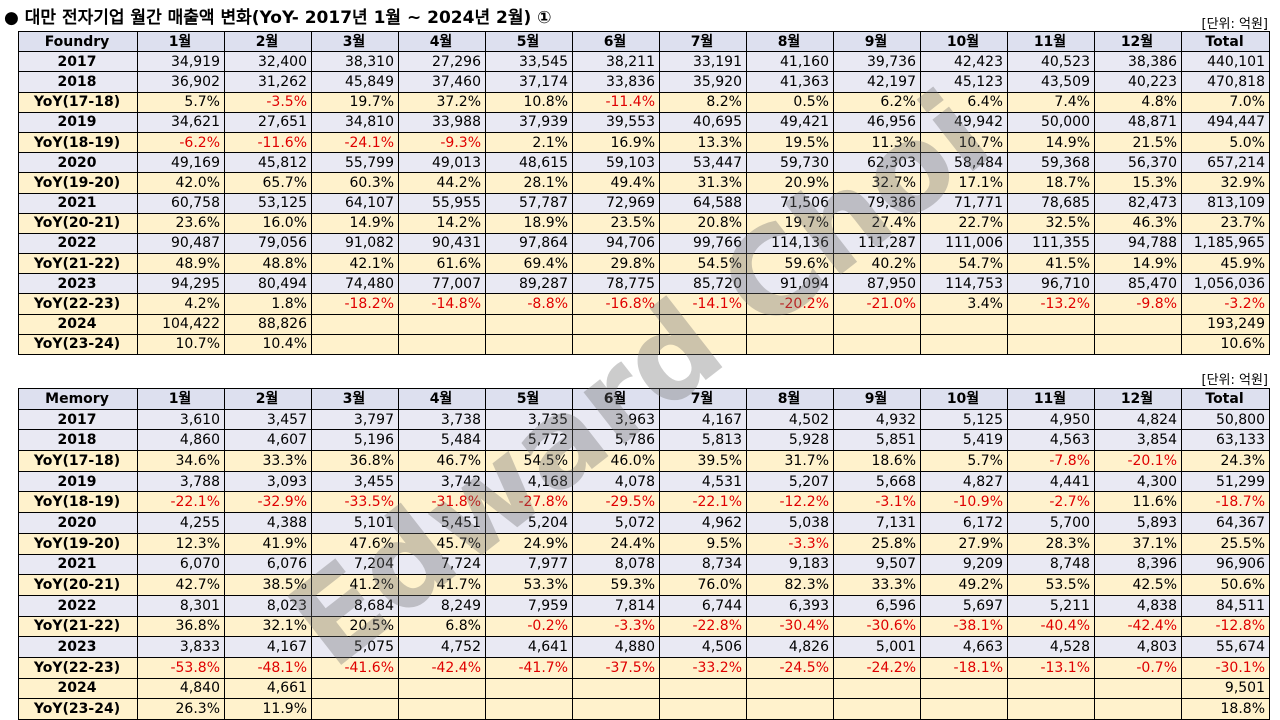  What do you see at coordinates (703, 399) in the screenshot?
I see `header-cell: 7월` at bounding box center [703, 399].